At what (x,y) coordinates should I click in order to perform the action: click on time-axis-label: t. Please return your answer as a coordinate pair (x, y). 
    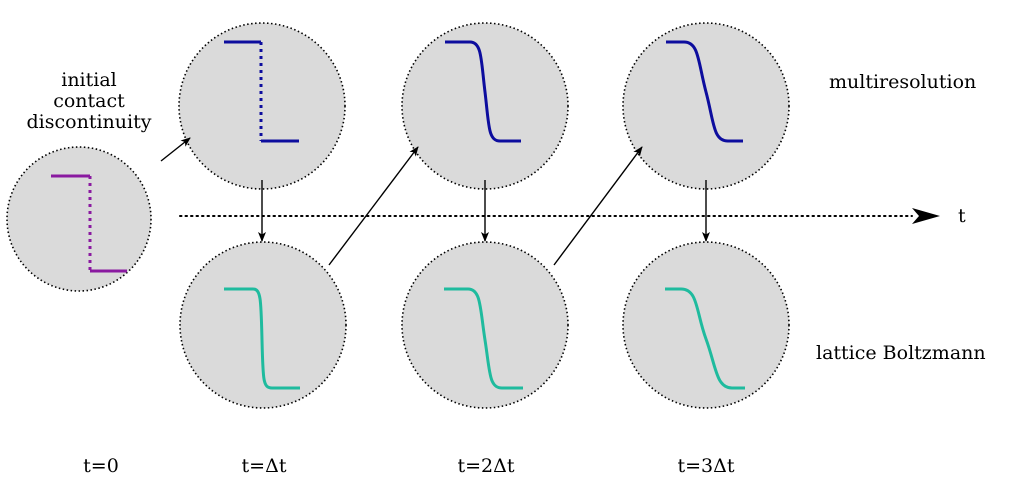
    Looking at the image, I should click on (962, 216).